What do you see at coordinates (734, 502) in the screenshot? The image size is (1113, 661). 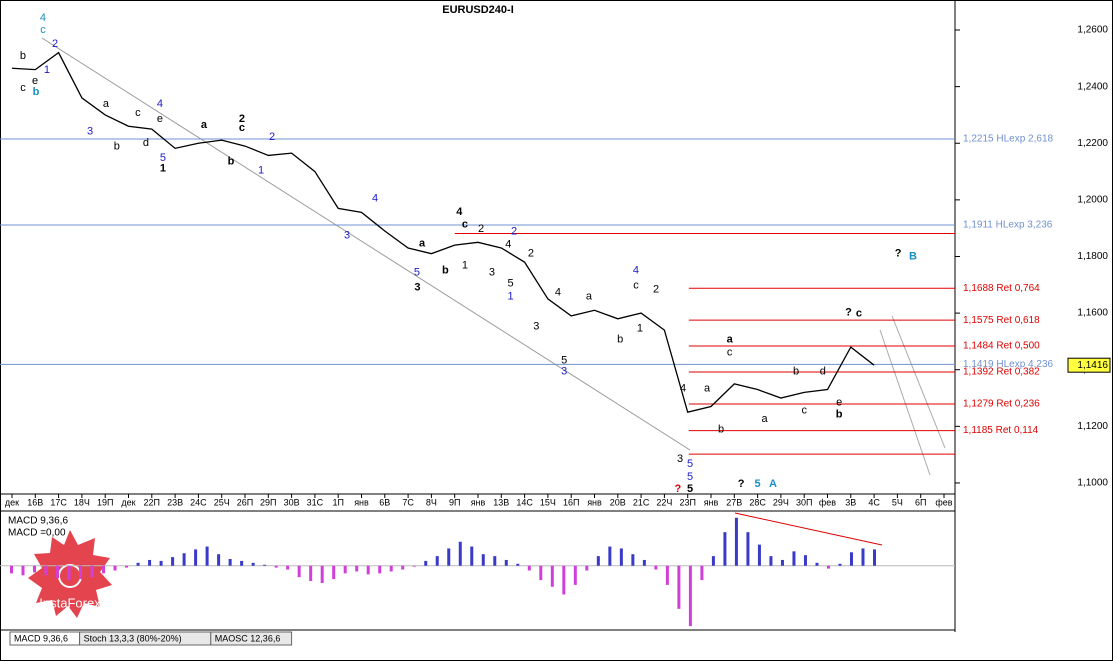 I see `x-tick-label: 27В` at bounding box center [734, 502].